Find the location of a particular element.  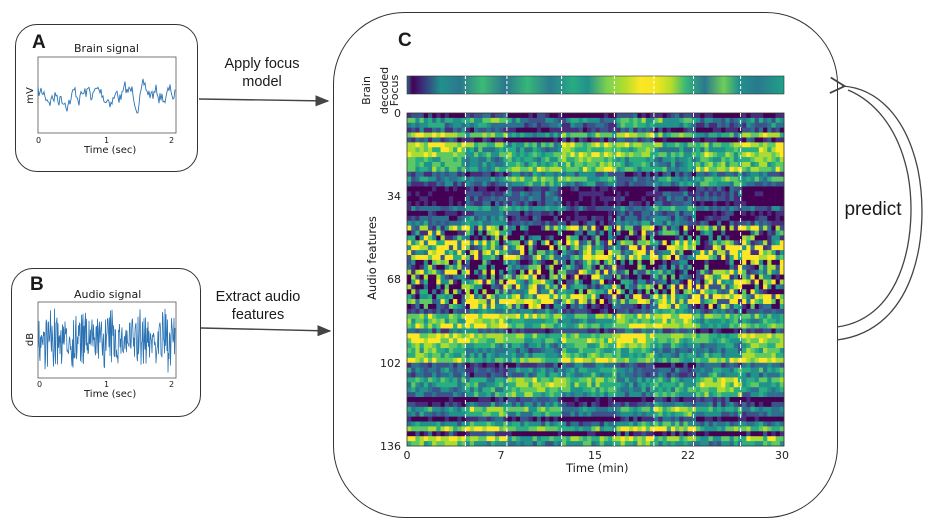

arrow-a is located at coordinates (264, 101).